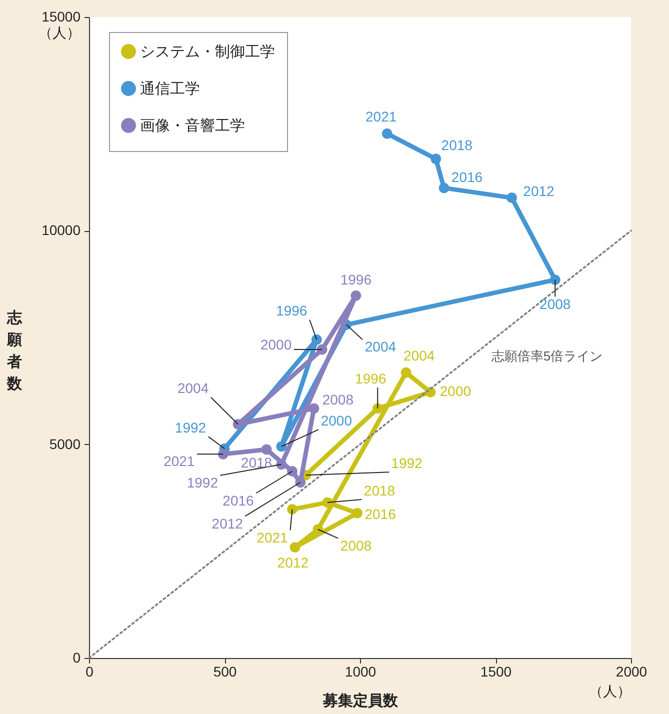  I want to click on legend-label: システム・制御工学, so click(207, 52).